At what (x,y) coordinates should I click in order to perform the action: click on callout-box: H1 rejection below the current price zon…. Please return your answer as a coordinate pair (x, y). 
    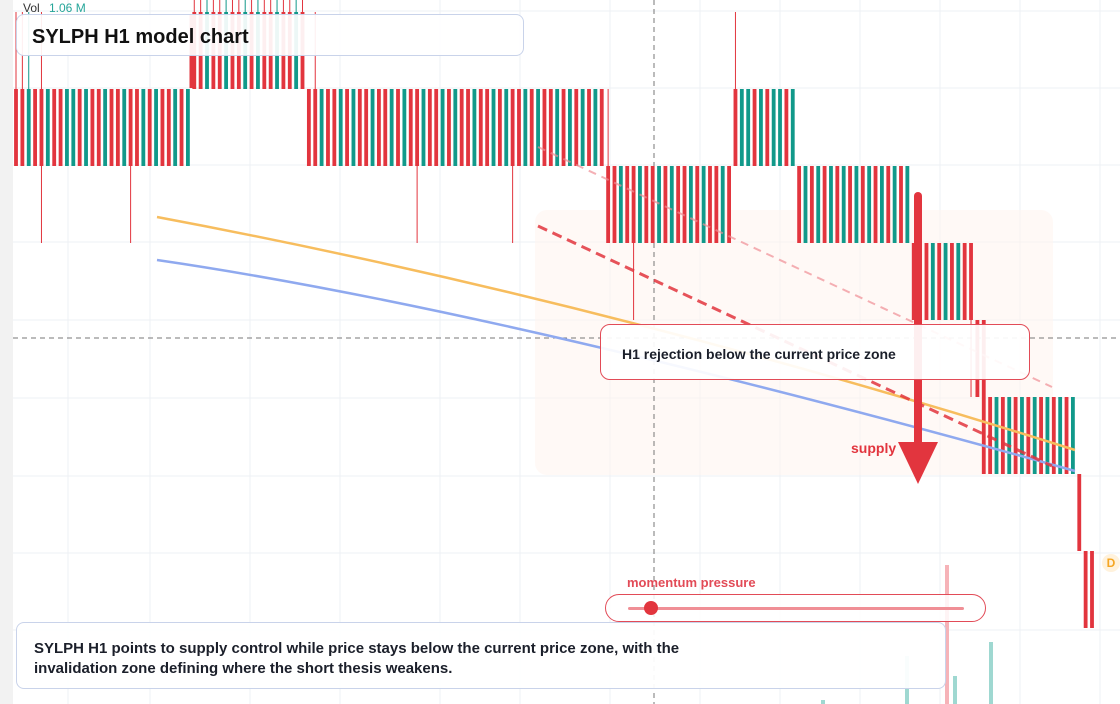
    Looking at the image, I should click on (815, 352).